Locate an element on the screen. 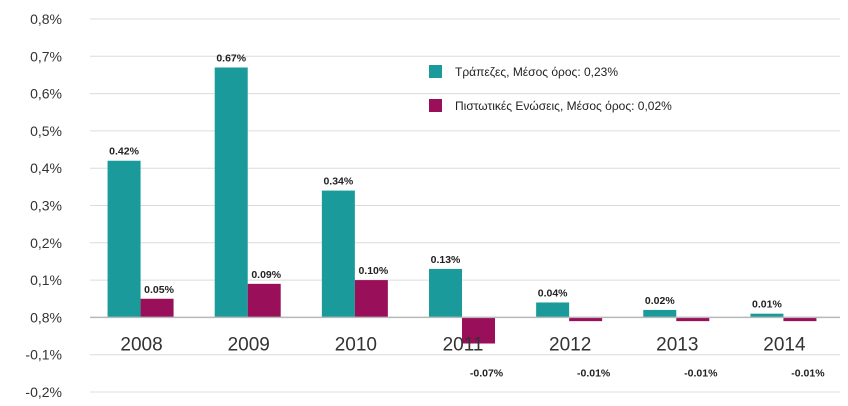 The height and width of the screenshot is (406, 848). x-category-label: 2012 is located at coordinates (570, 344).